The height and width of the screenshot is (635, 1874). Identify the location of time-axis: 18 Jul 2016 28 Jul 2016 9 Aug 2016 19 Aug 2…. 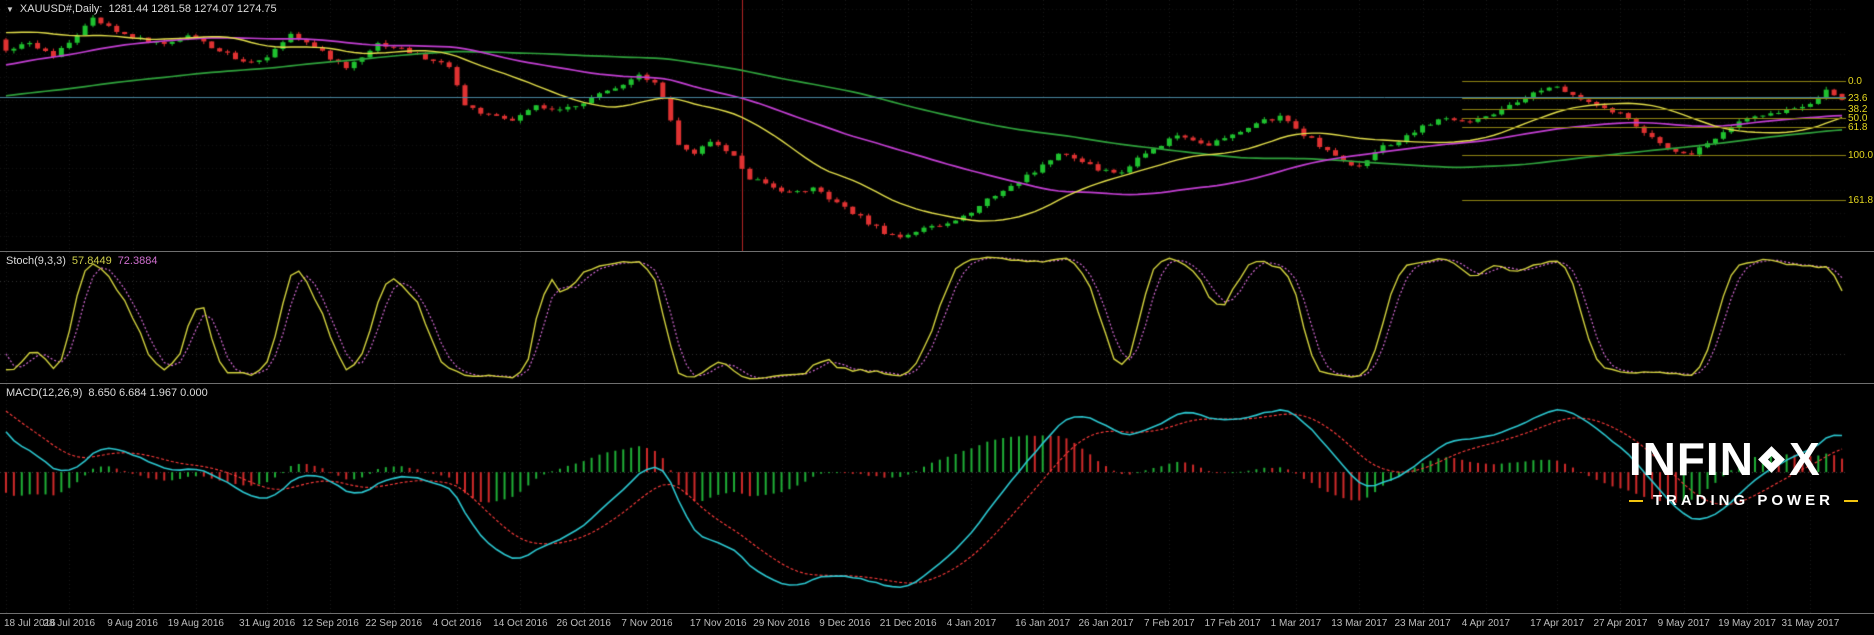
(937, 624).